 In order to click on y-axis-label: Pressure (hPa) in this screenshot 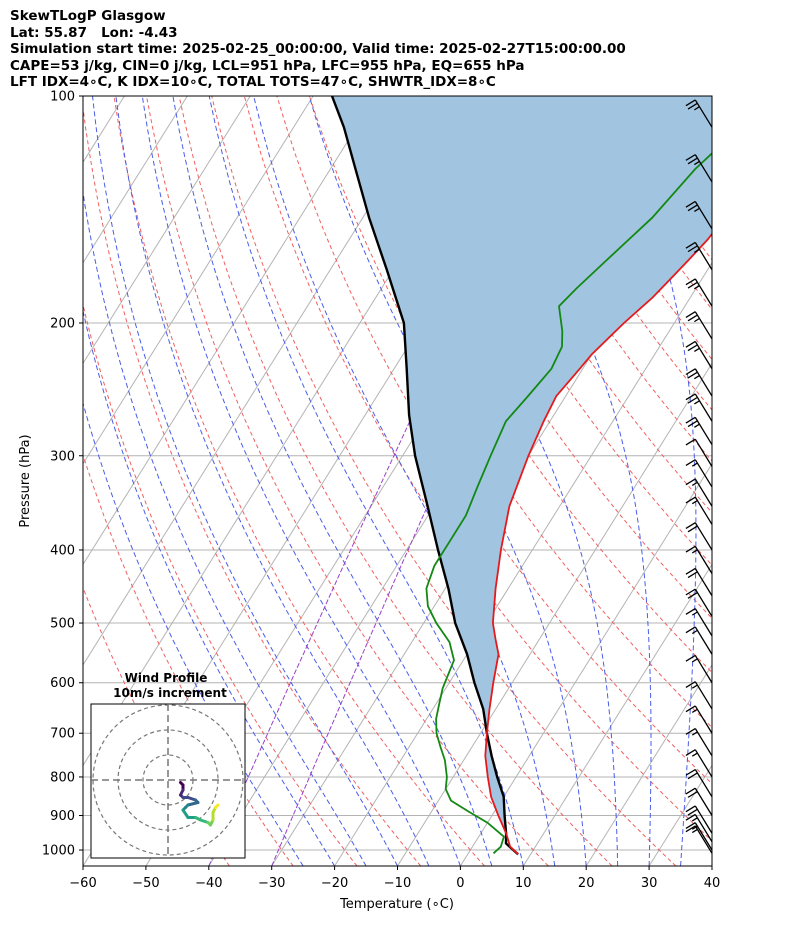, I will do `click(25, 480)`.